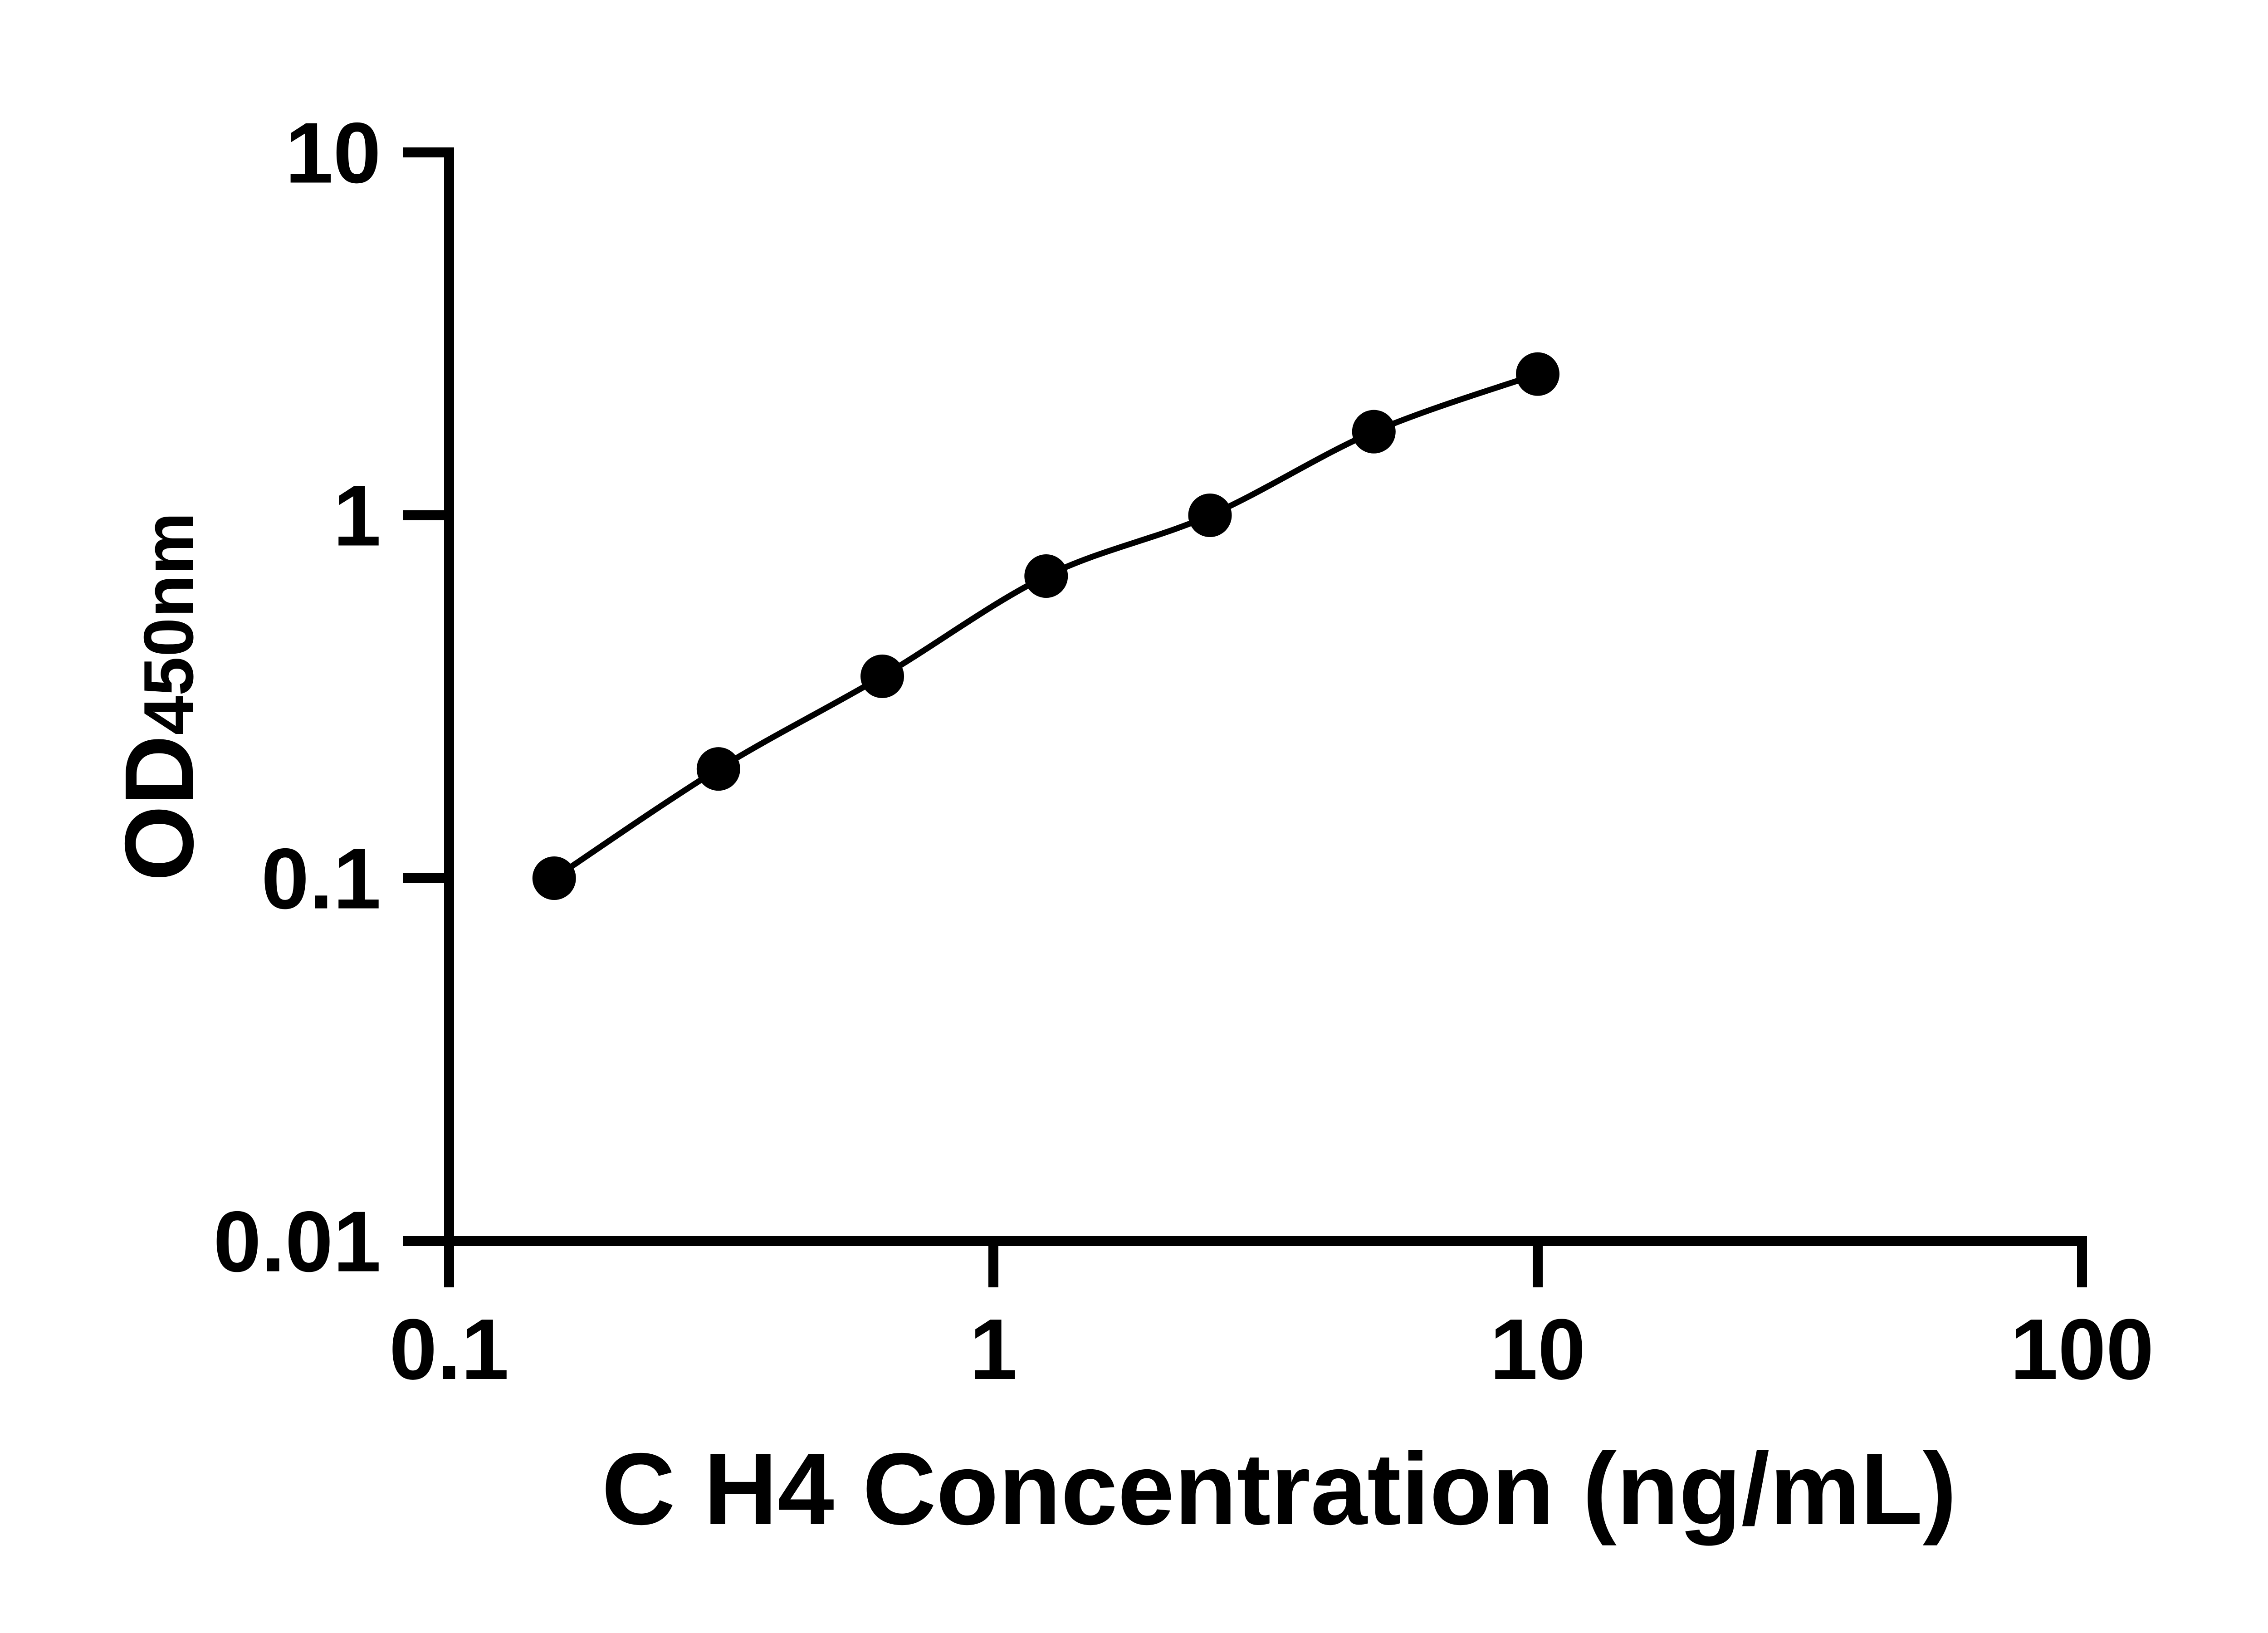 This screenshot has width=2268, height=1633. Describe the element at coordinates (1279, 1489) in the screenshot. I see `x-axis-title: C H4 Concentration (ng/mL)` at that location.